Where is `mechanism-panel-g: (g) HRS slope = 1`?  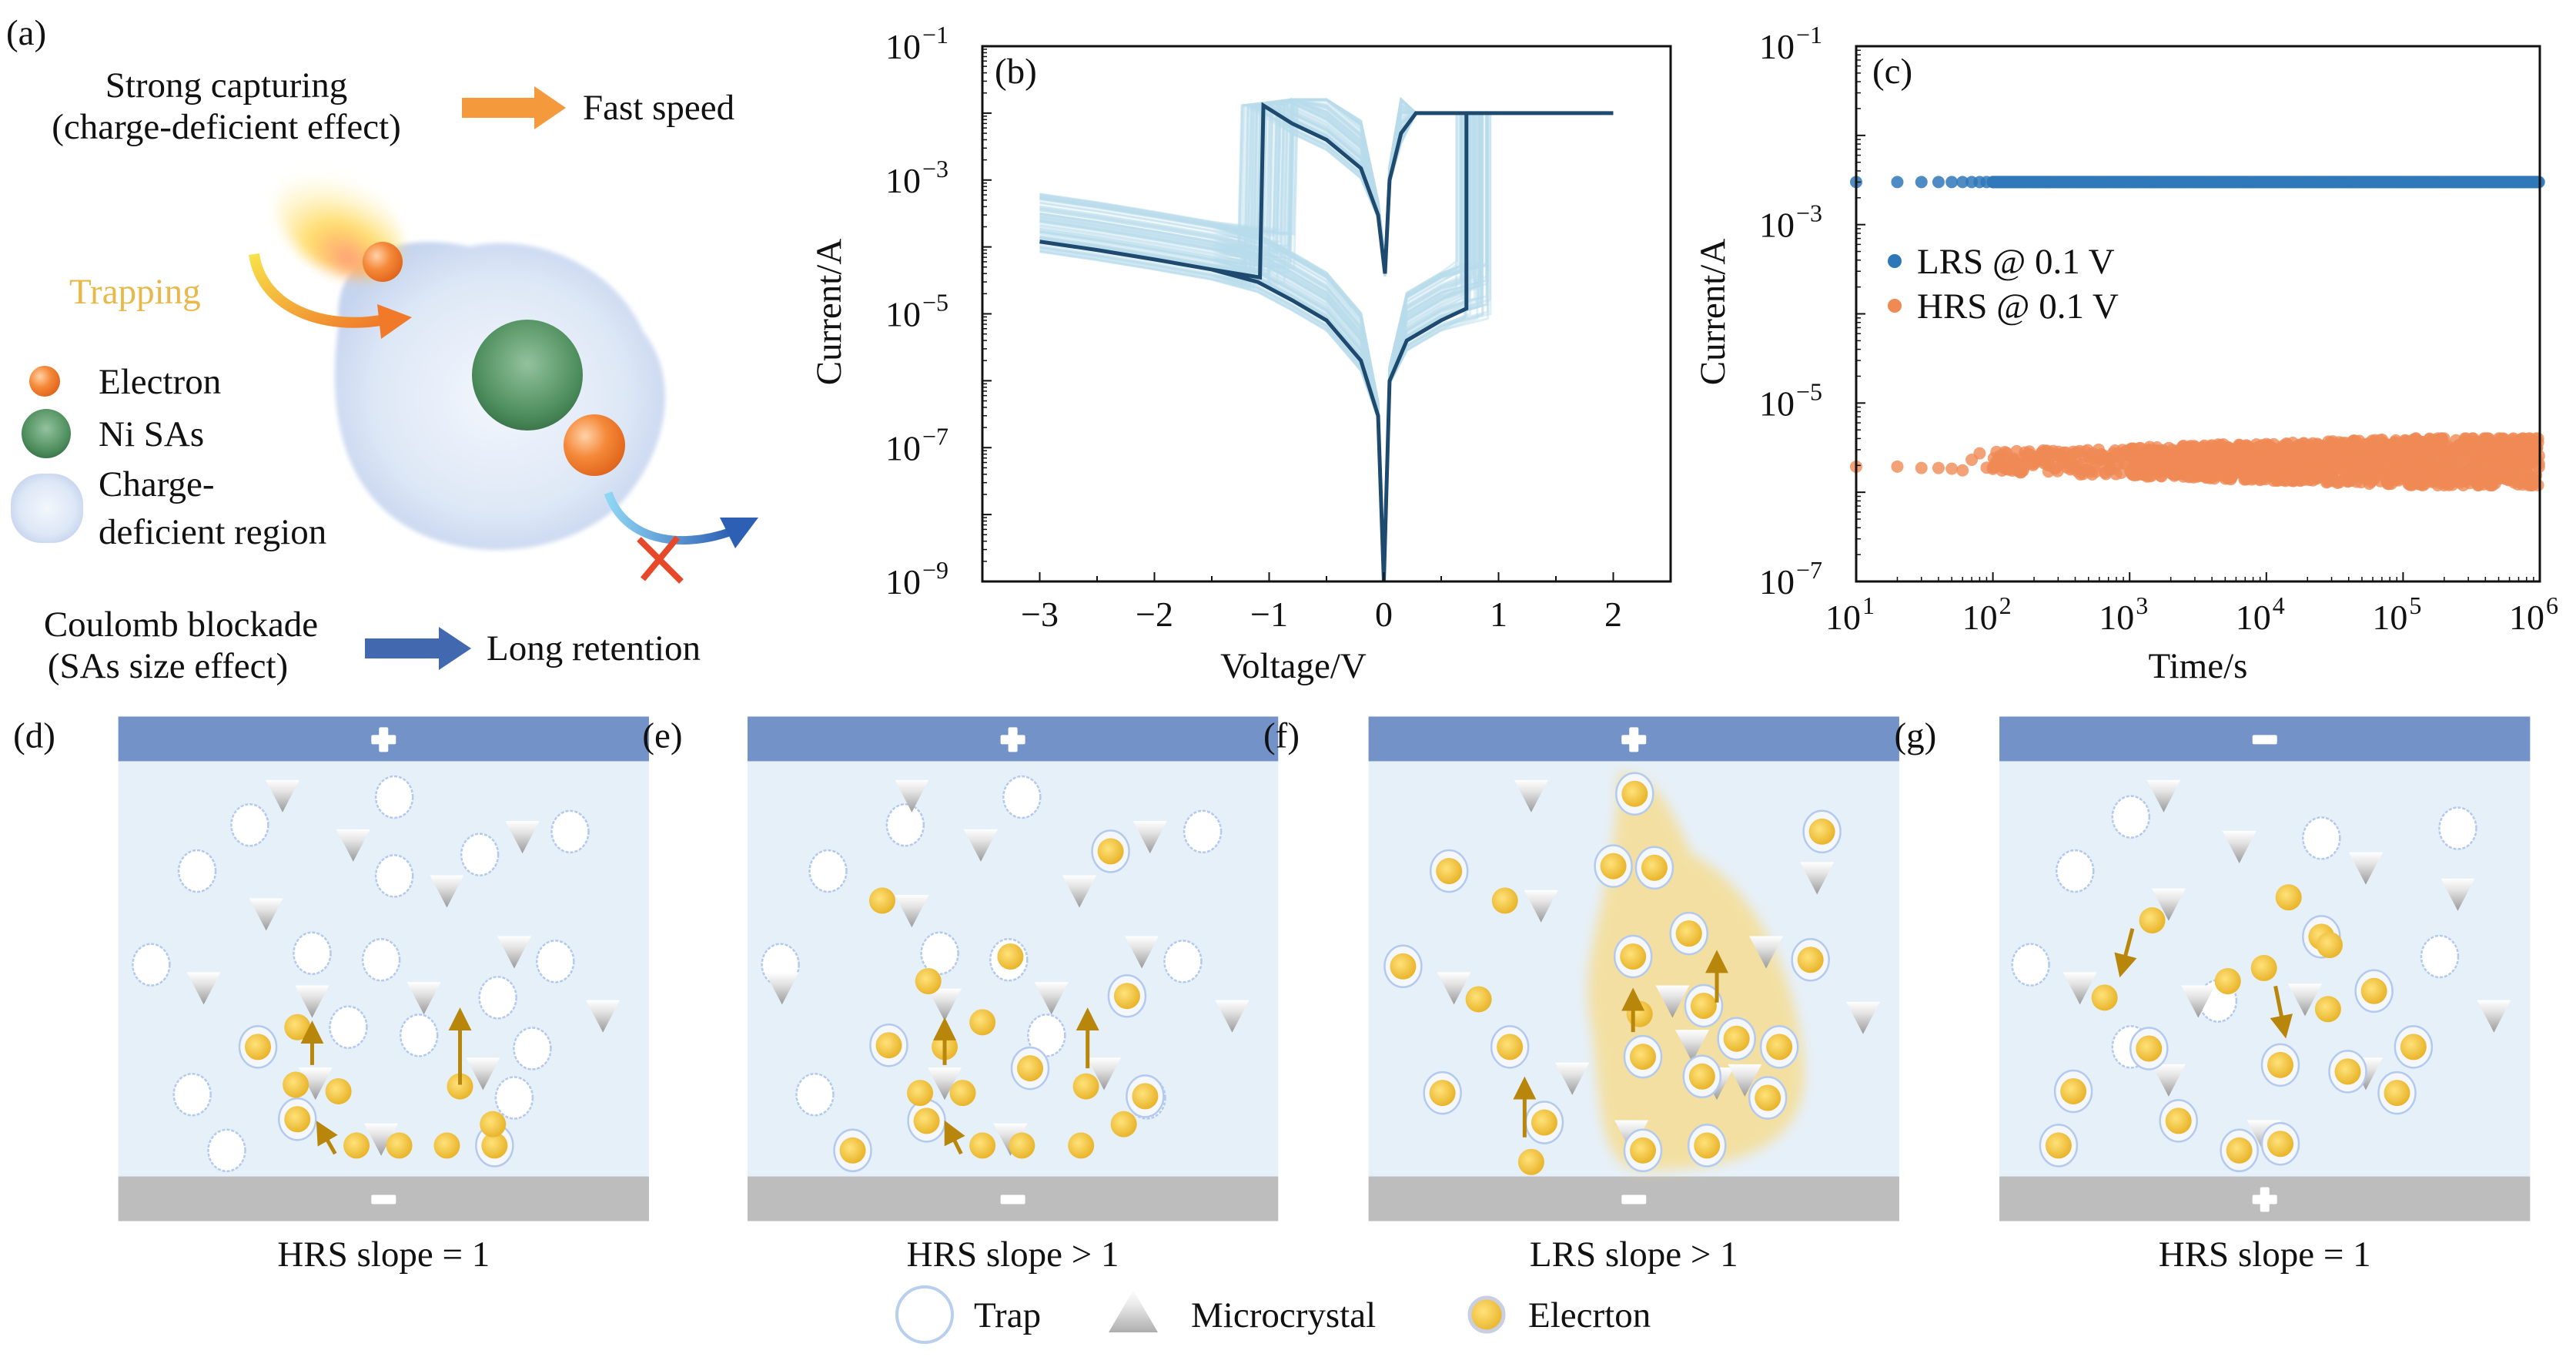 mechanism-panel-g: (g) HRS slope = 1 is located at coordinates (2213, 995).